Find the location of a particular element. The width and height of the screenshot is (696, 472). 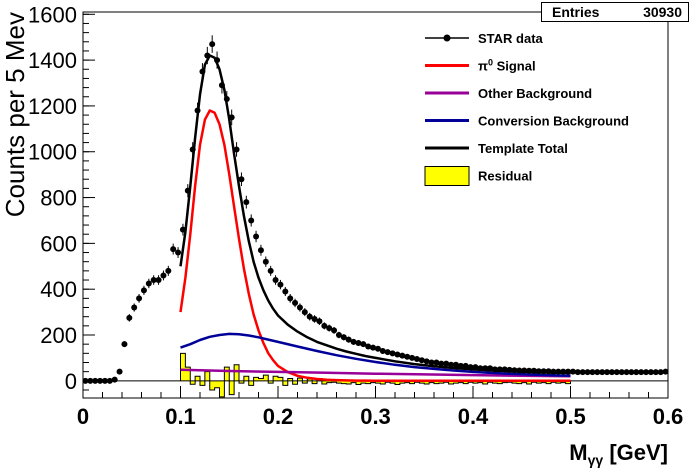

y-tick-label: 600 is located at coordinates (58, 243).